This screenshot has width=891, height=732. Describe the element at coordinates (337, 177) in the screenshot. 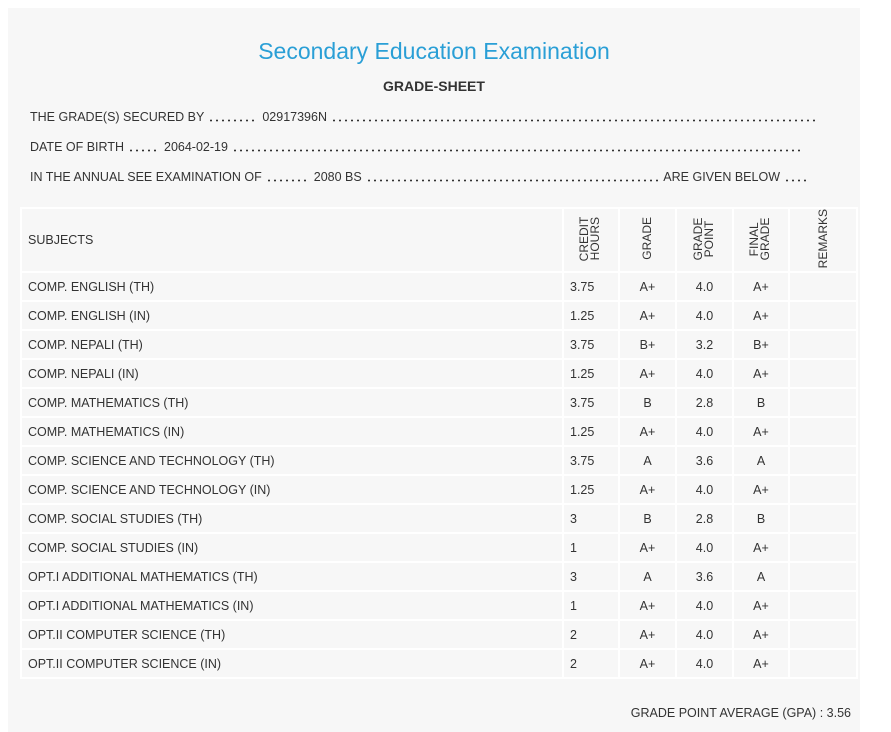

I see `info-value: 2080 BS` at that location.